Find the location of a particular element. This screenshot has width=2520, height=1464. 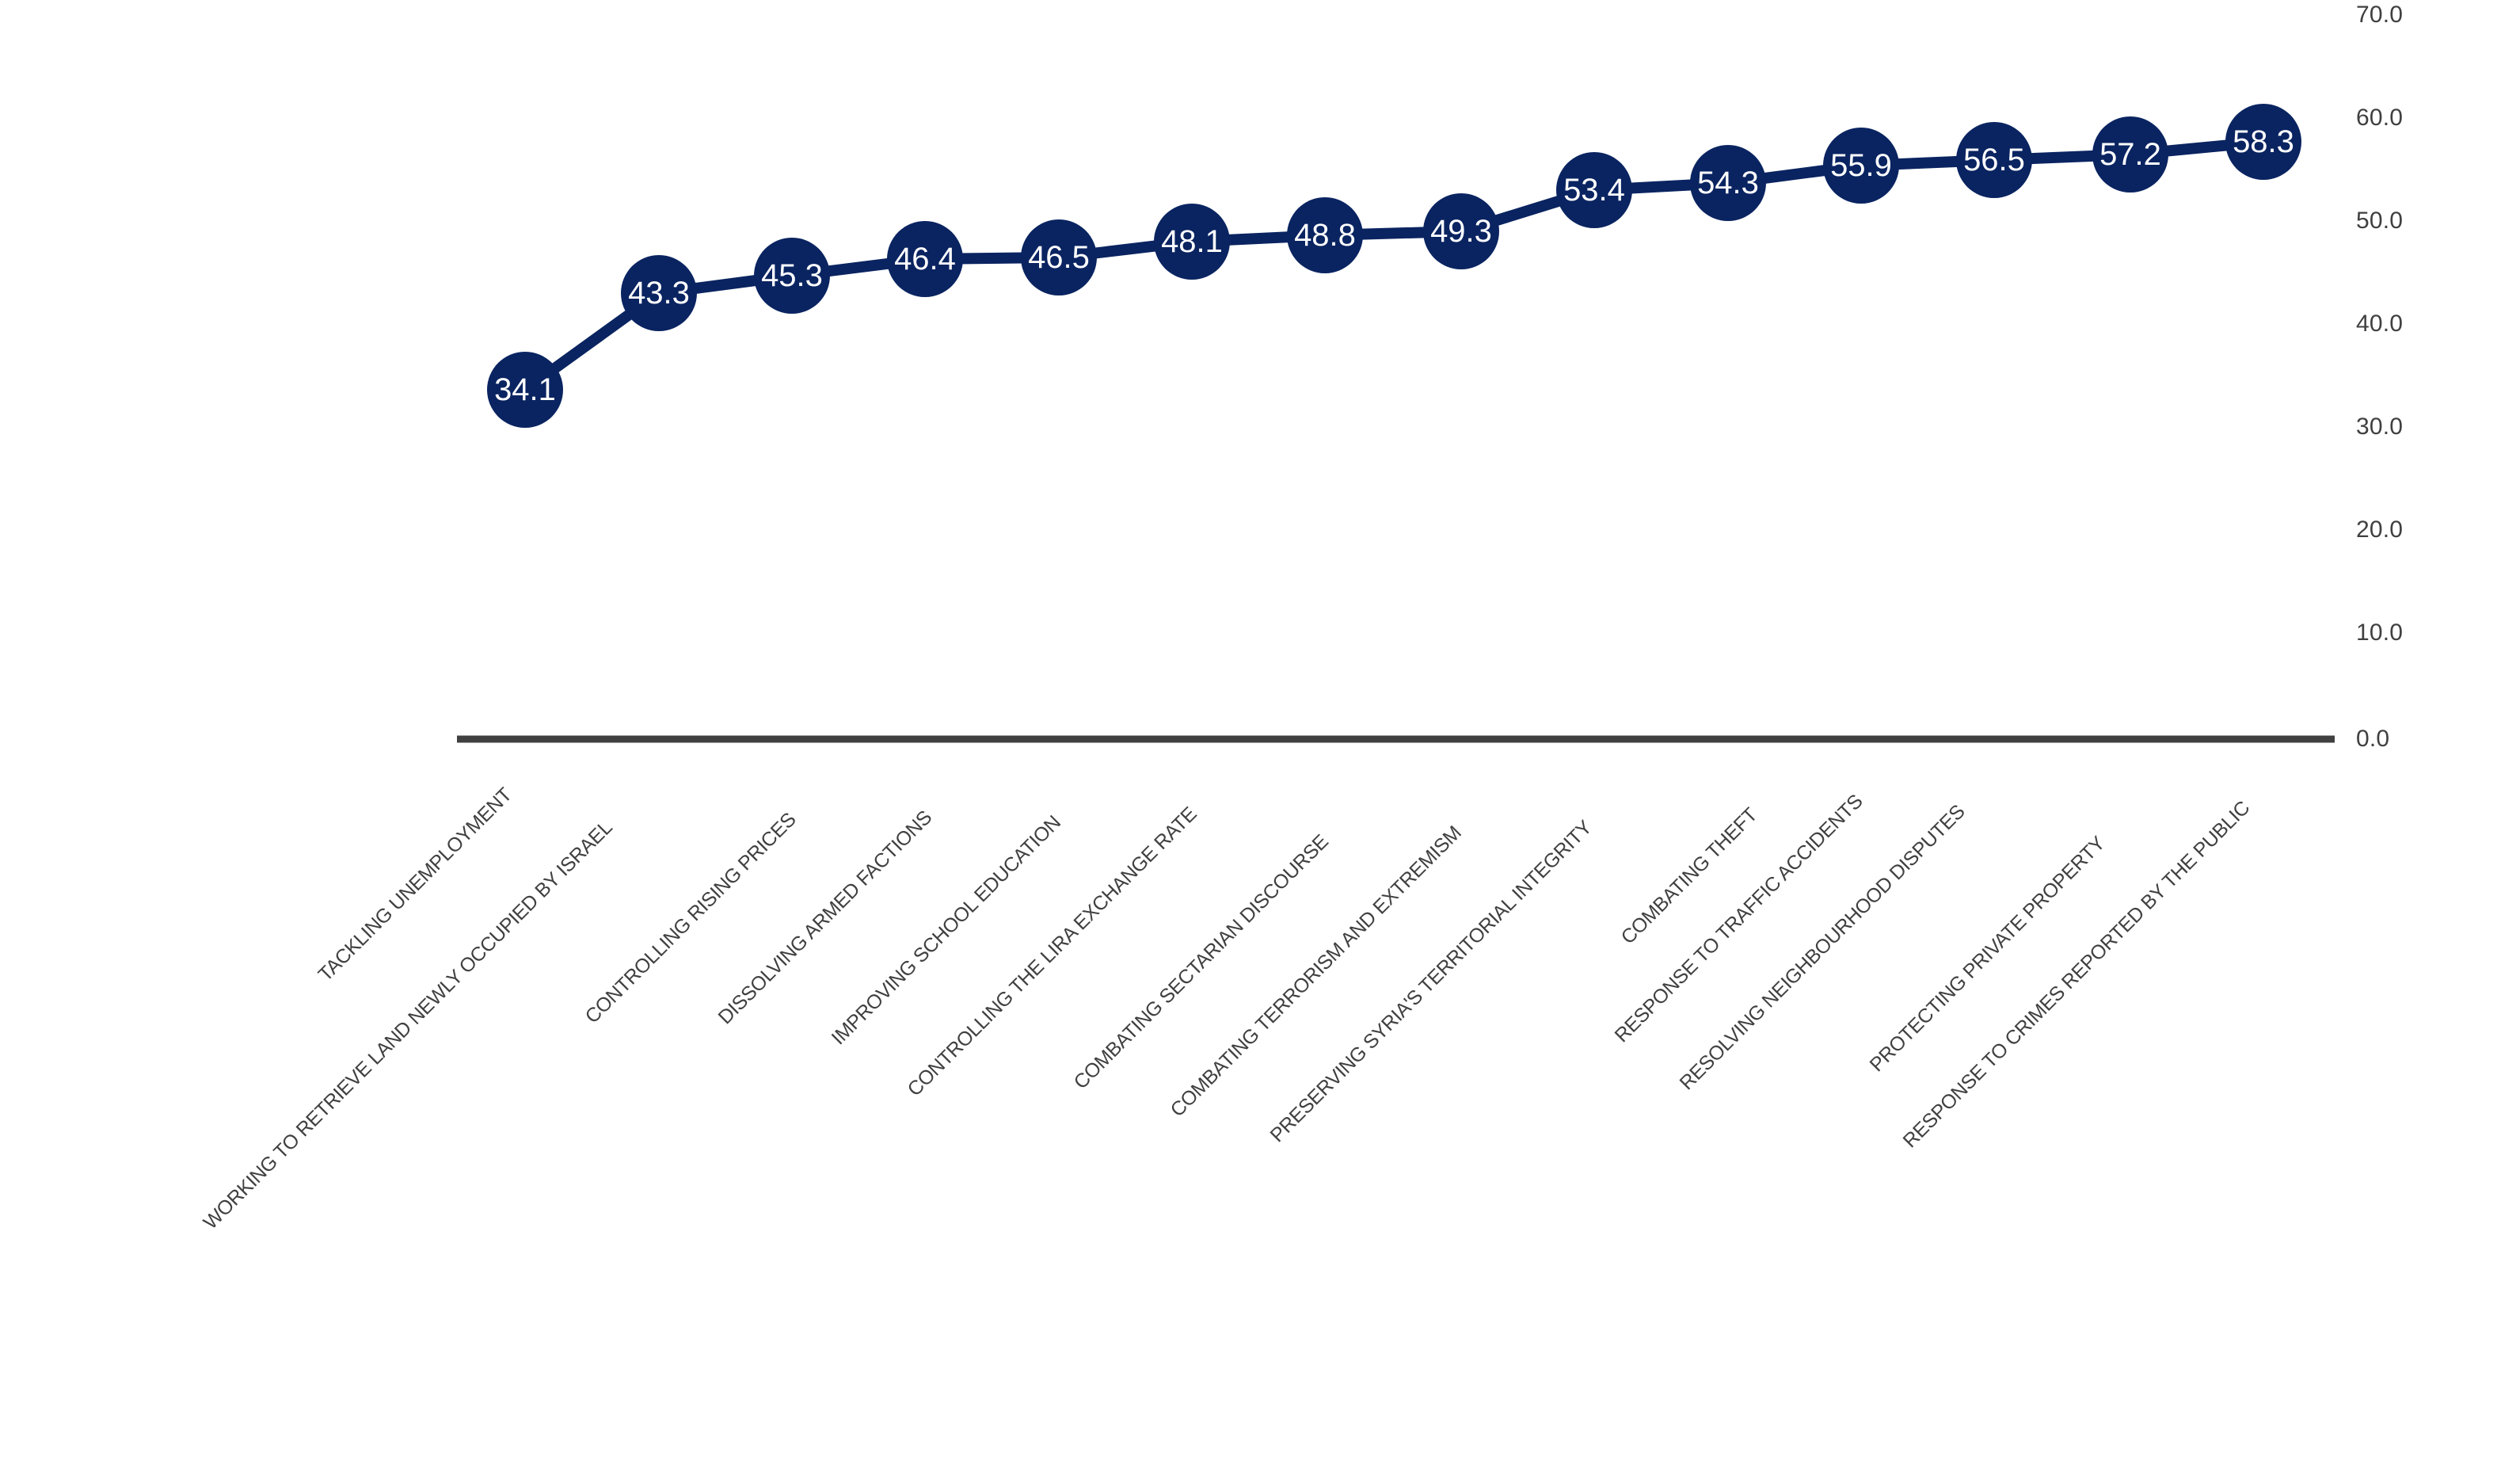

data-point-5: 46.5 is located at coordinates (1059, 257).